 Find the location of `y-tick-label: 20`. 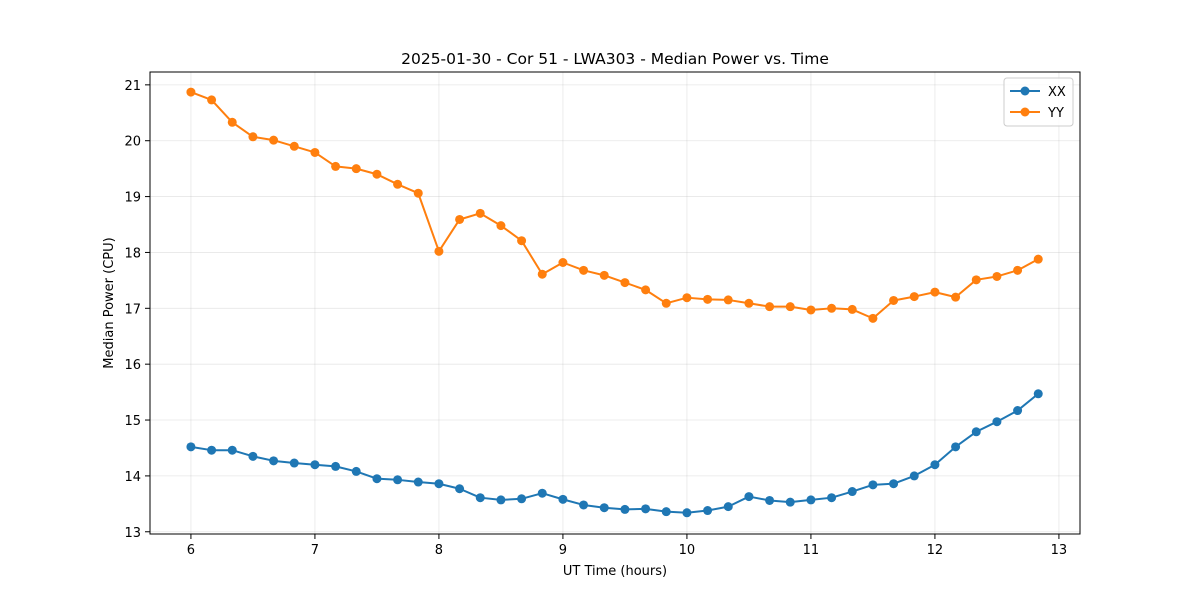

y-tick-label: 20 is located at coordinates (132, 142).